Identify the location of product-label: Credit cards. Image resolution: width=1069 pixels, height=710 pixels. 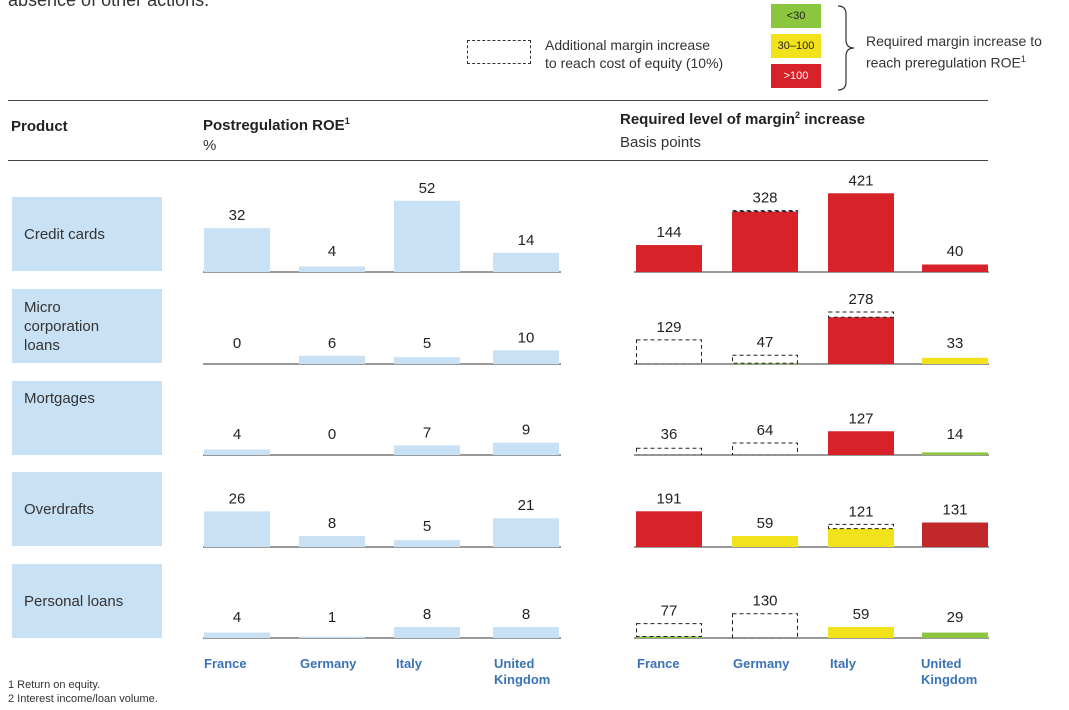
(64, 234).